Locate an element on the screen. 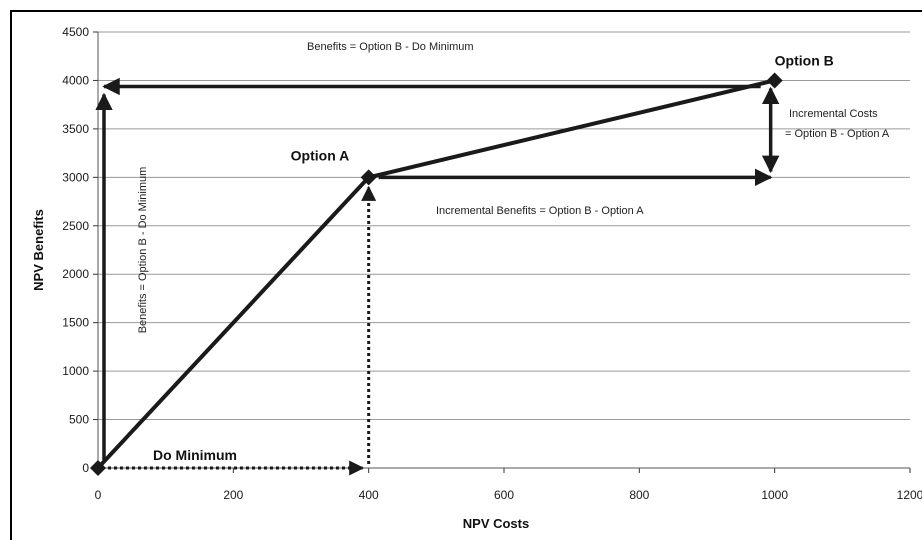 The height and width of the screenshot is (540, 922). annotation-incremental-costs: Incremental Costs is located at coordinates (833, 114).